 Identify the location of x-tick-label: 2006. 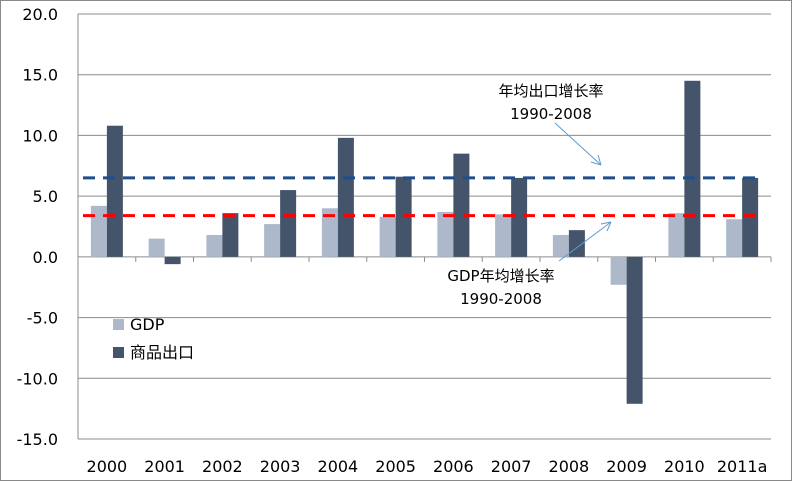
(453, 466).